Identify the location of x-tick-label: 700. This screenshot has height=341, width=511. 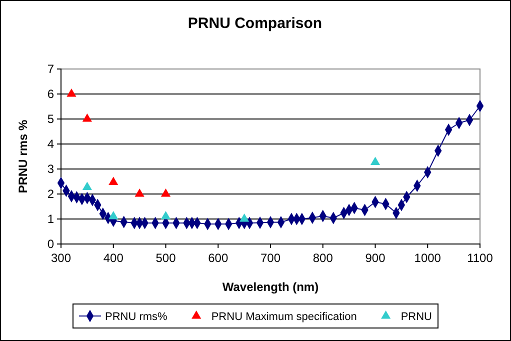
(270, 257).